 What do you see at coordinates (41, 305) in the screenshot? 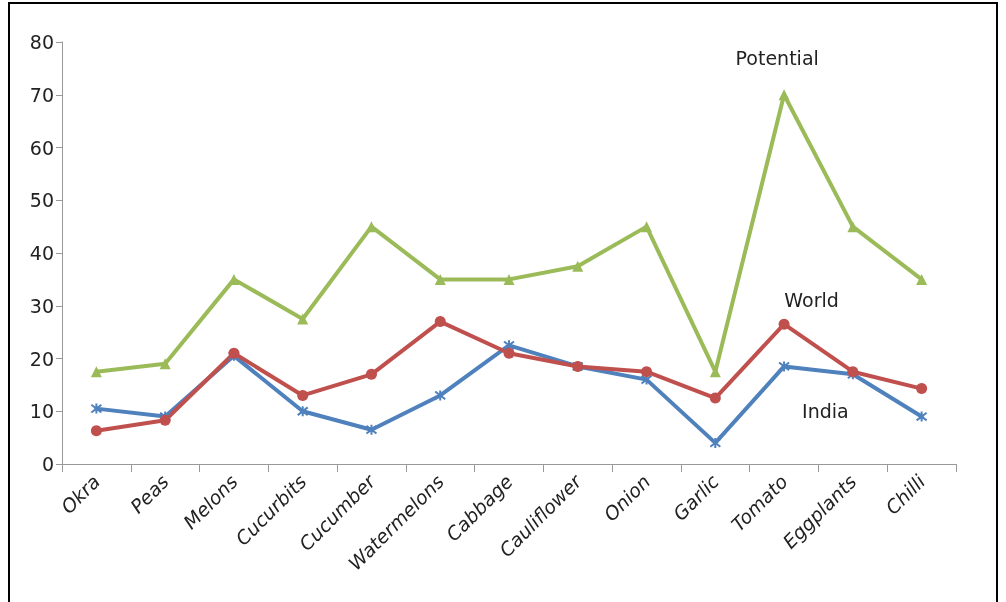
I see `y-tick-label: 30` at bounding box center [41, 305].